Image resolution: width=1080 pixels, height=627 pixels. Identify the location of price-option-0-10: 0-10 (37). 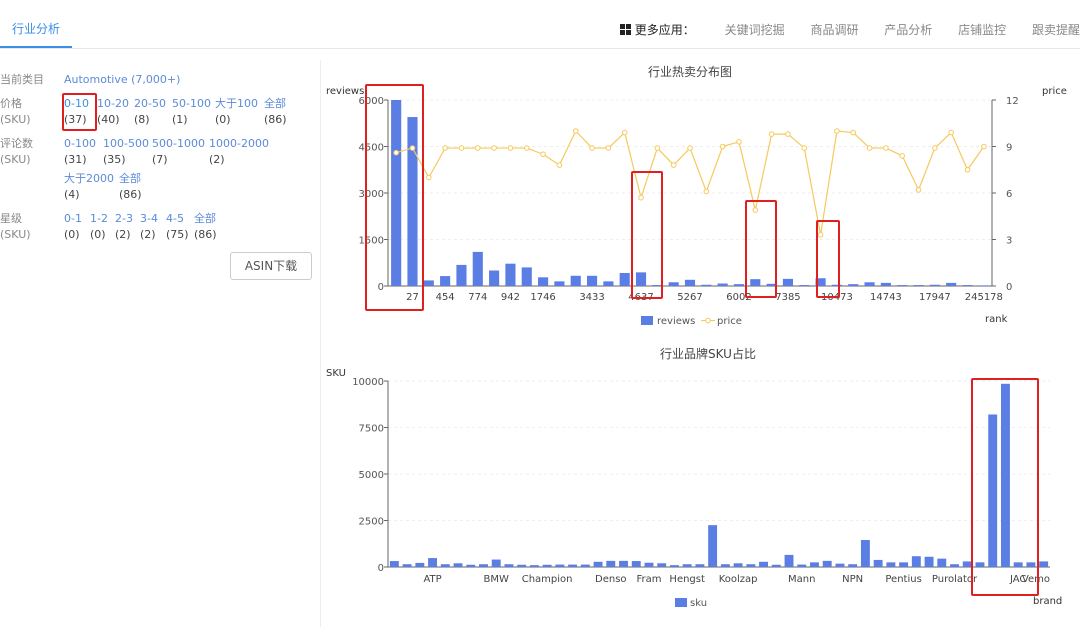
(76, 112).